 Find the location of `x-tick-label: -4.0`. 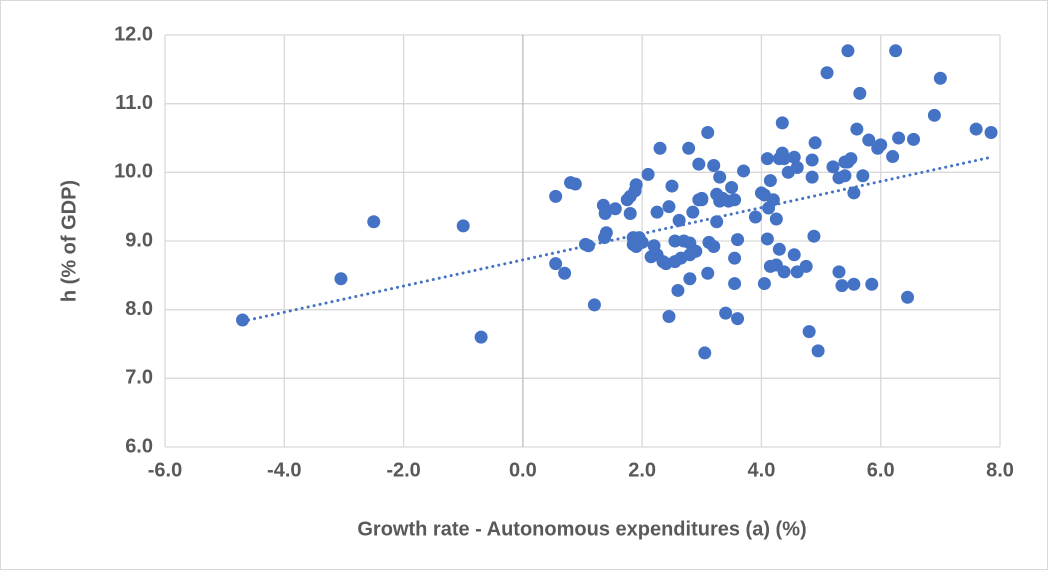

x-tick-label: -4.0 is located at coordinates (284, 470).